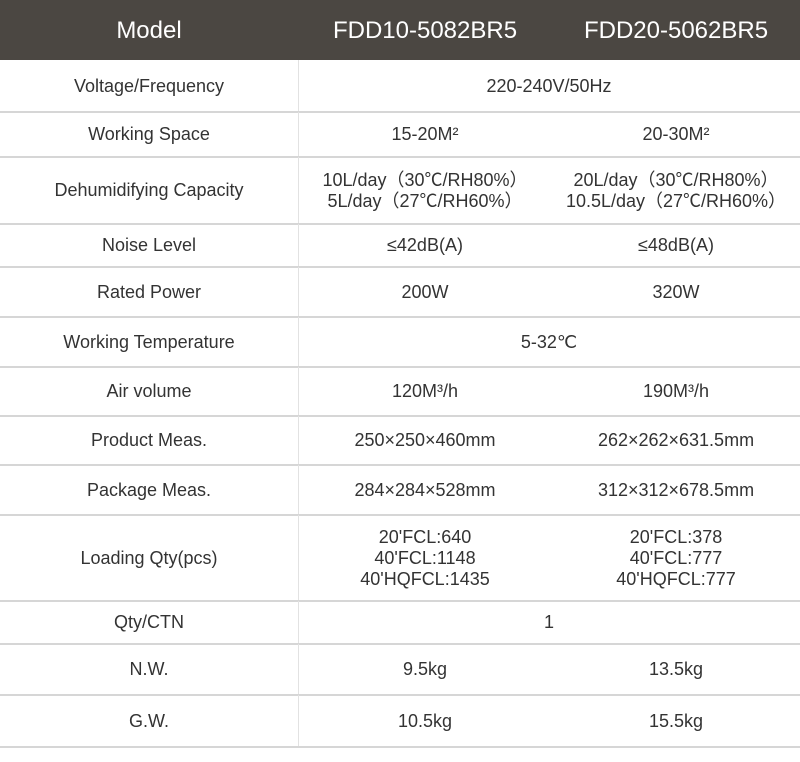 This screenshot has width=800, height=762. I want to click on cell-line: 284×284×528mm, so click(425, 489).